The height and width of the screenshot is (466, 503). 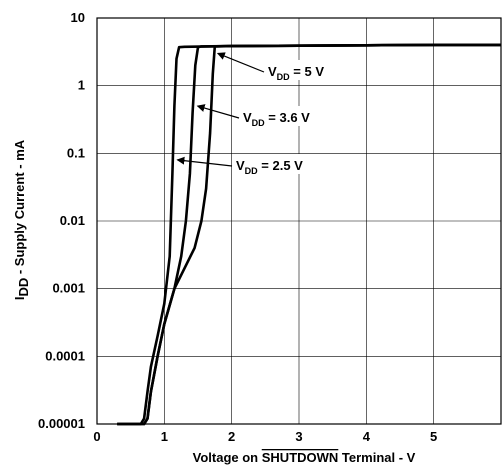 I want to click on y-tick-label: 0.00001, so click(x=61, y=423).